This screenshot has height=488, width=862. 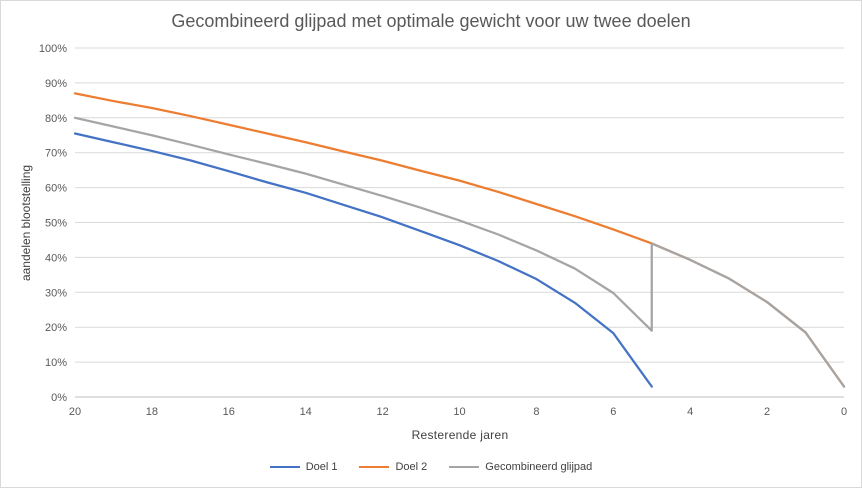 What do you see at coordinates (56, 363) in the screenshot?
I see `y-tick-label: 10%` at bounding box center [56, 363].